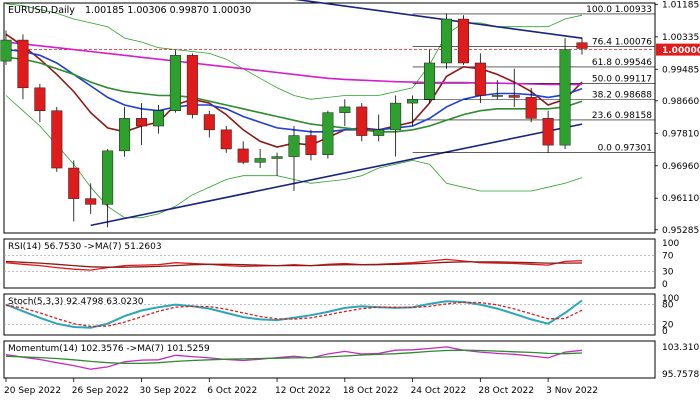 The height and width of the screenshot is (404, 700). What do you see at coordinates (680, 375) in the screenshot?
I see `momentum-scale-label: 95.7578` at bounding box center [680, 375].